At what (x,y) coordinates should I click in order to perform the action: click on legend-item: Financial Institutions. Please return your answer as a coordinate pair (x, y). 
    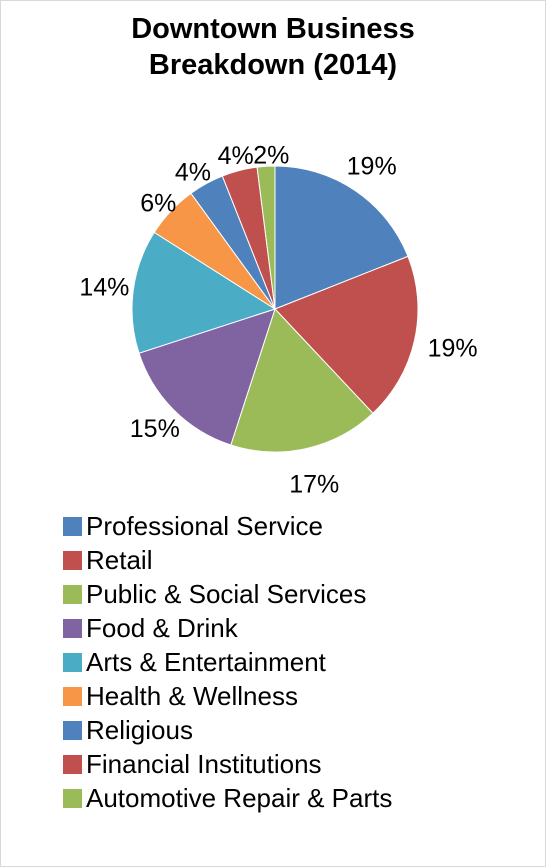
    Looking at the image, I should click on (227, 764).